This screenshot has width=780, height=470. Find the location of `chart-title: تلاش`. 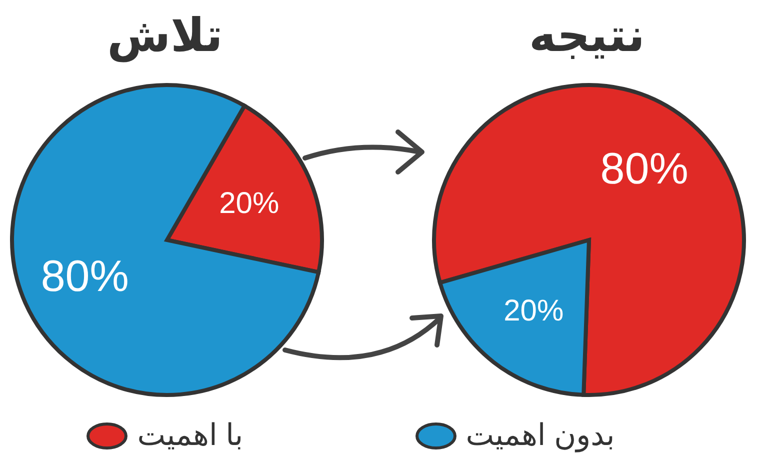

chart-title: تلاش is located at coordinates (165, 35).